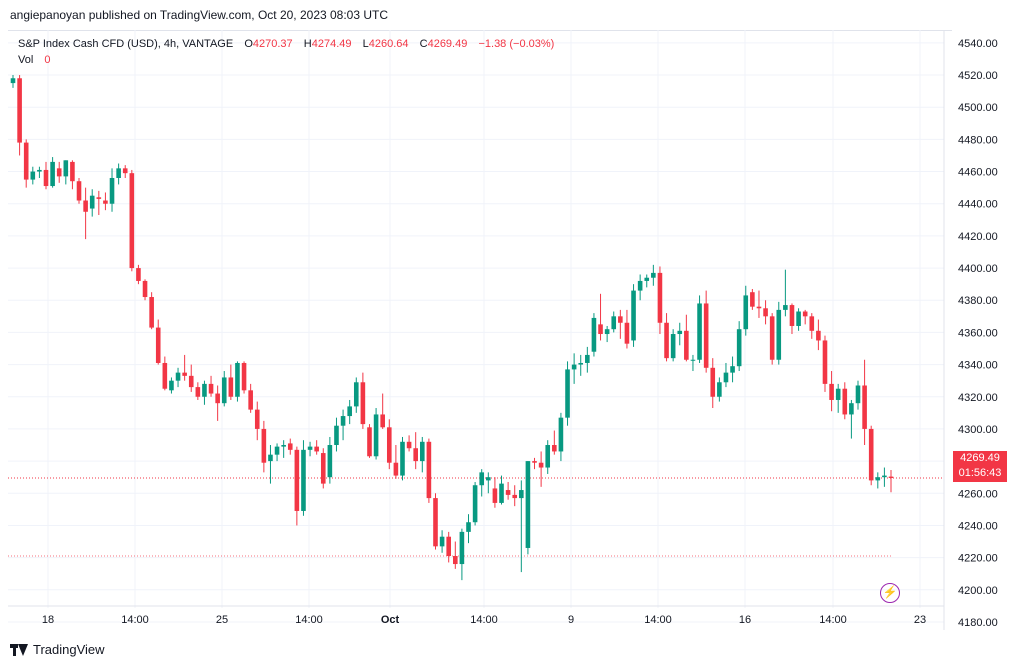  I want to click on y-tick-label: 4460.00, so click(978, 173).